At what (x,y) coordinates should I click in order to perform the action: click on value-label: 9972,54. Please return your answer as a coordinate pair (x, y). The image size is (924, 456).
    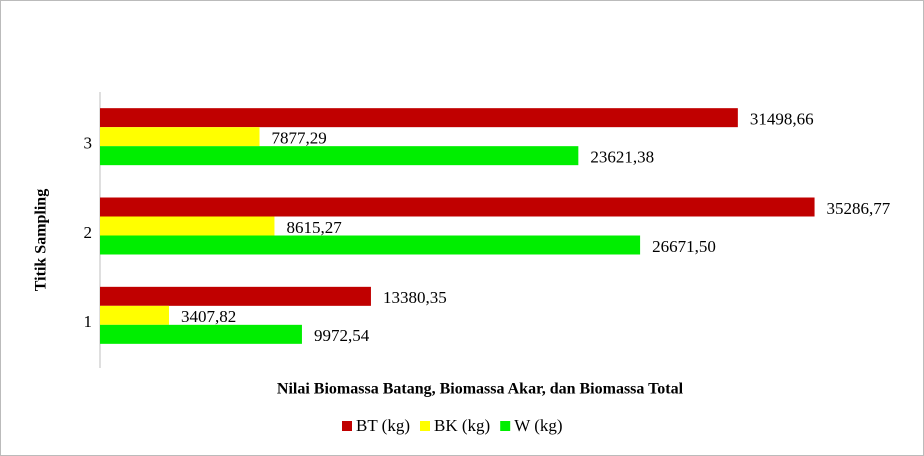
    Looking at the image, I should click on (342, 335).